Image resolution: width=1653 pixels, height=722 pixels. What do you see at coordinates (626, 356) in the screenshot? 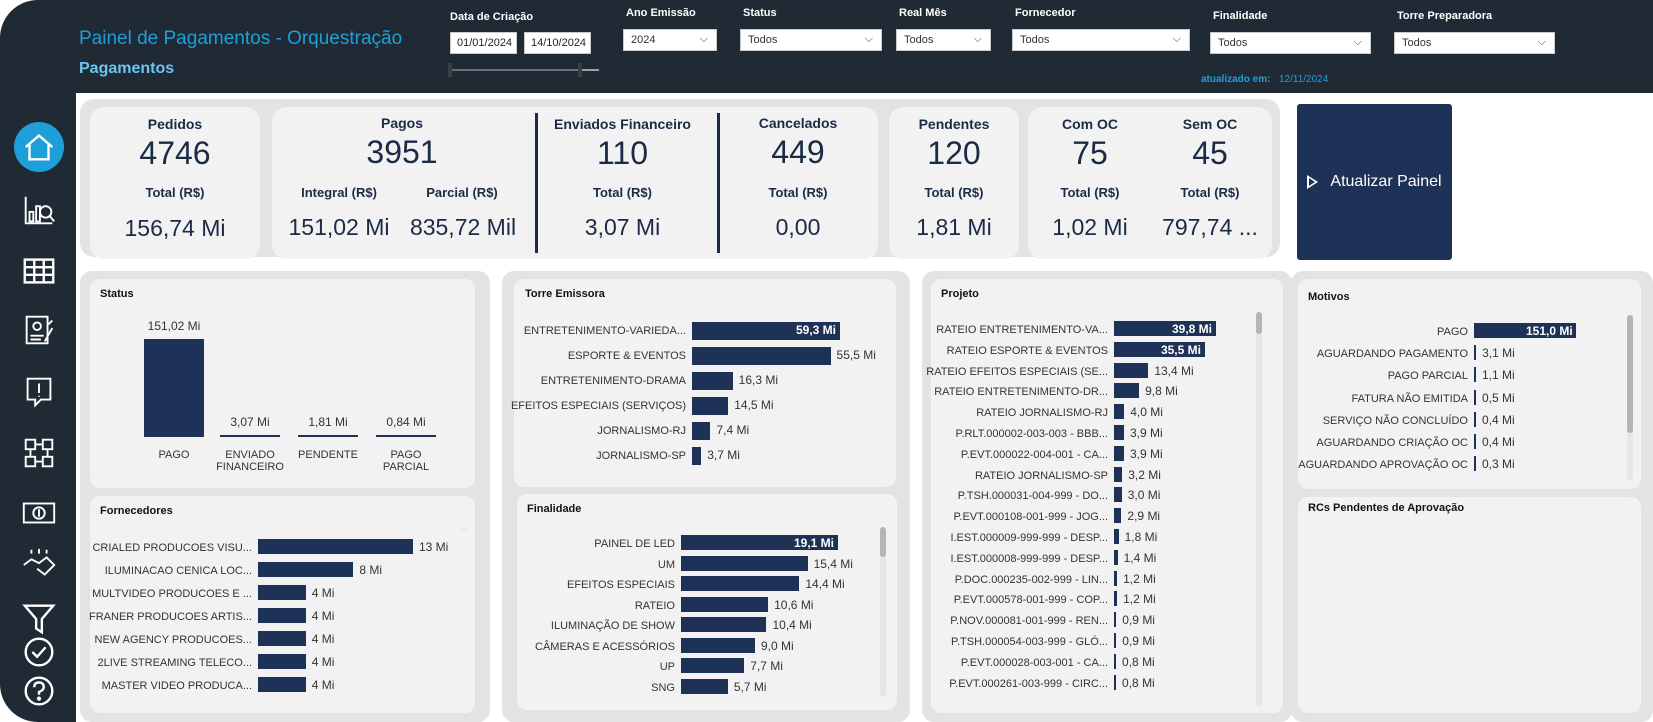
I see `bar-category-label: ESPORTE & EVENTOS` at bounding box center [626, 356].